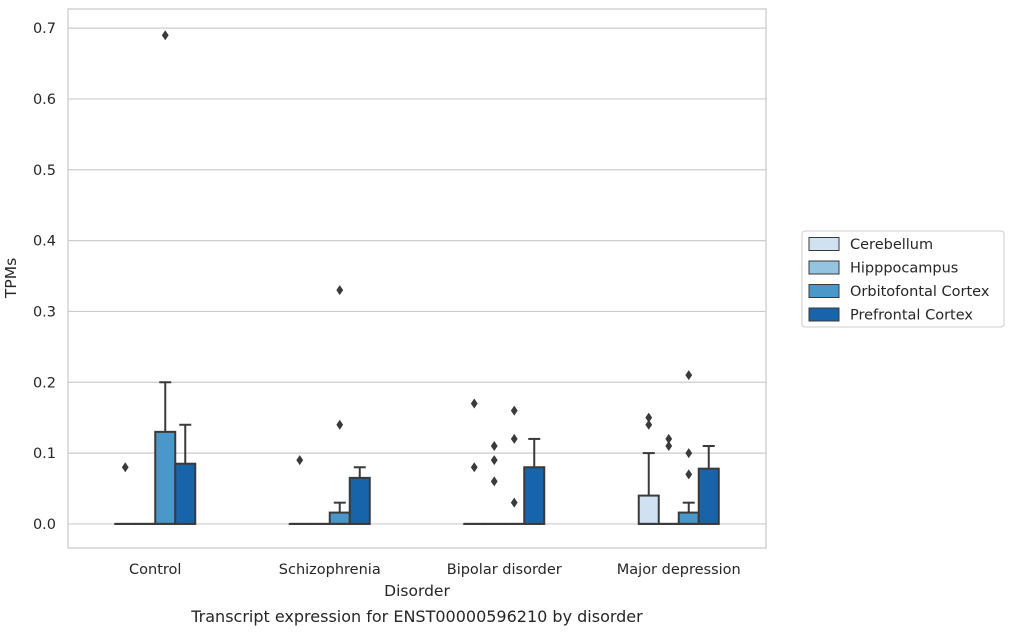  I want to click on y-axis-label: TPMs, so click(11, 278).